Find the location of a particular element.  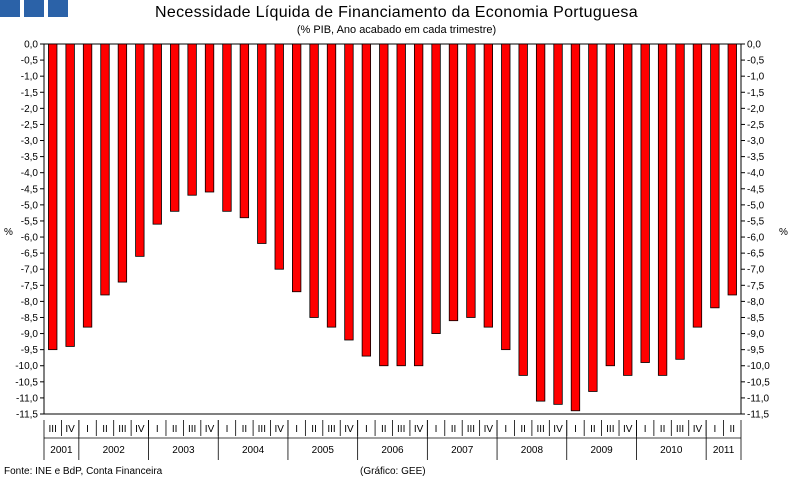

source-note: Fonte: INE e BdP, Conta Financeira is located at coordinates (83, 471).